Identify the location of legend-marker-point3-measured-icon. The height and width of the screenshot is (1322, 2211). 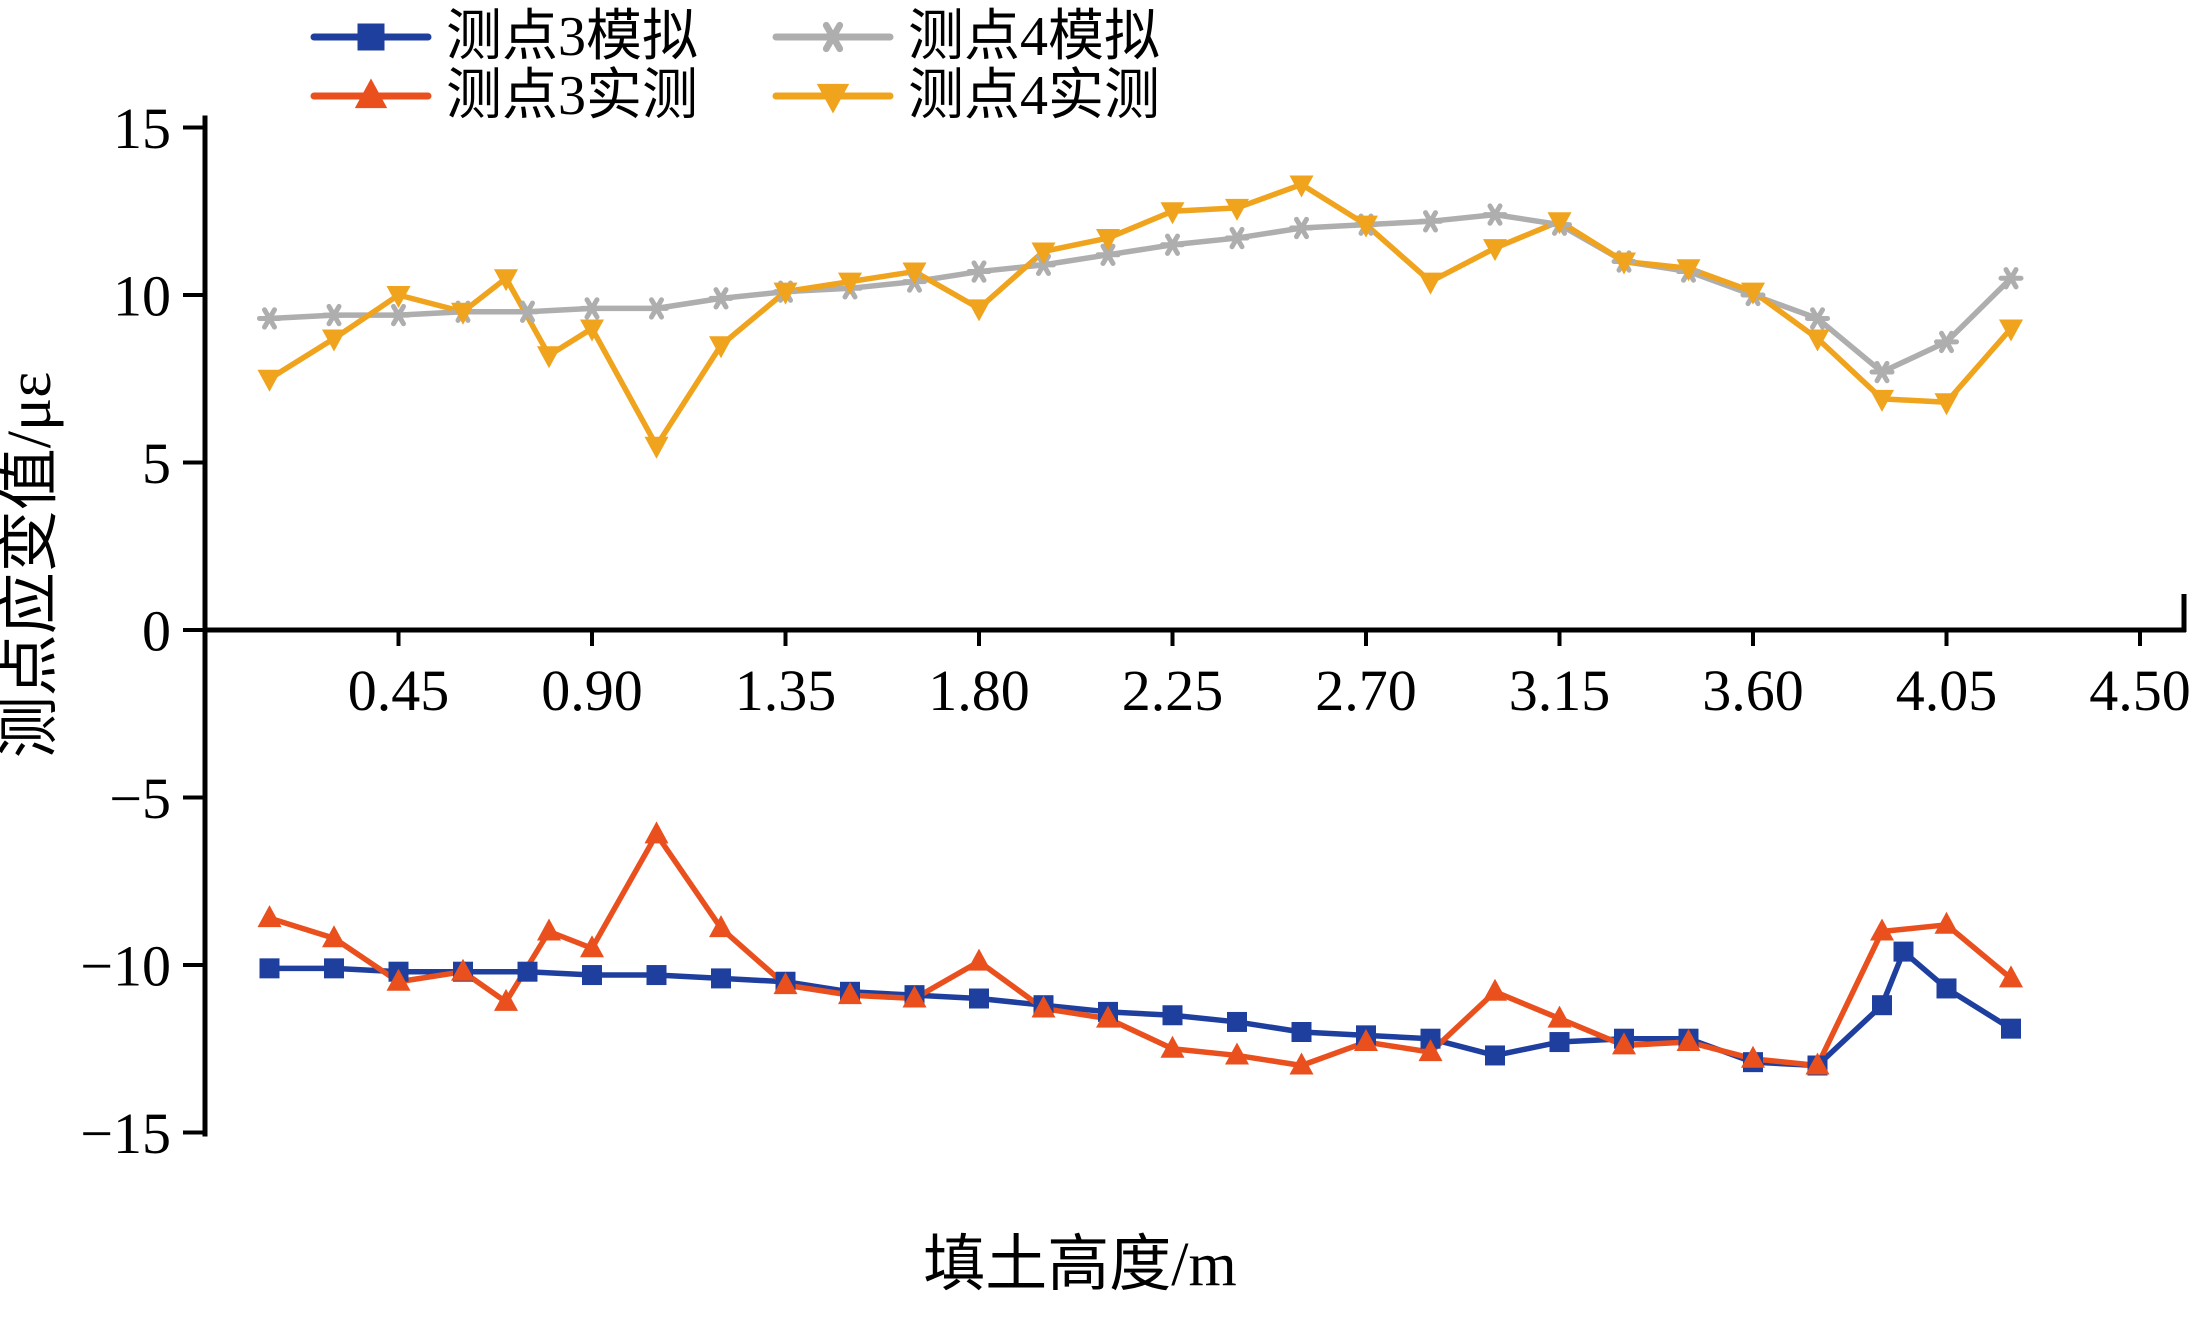
(371, 93).